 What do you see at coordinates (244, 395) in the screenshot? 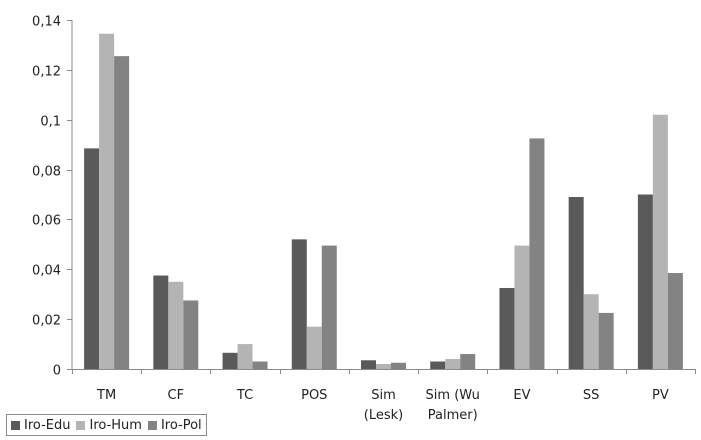
I see `x-tick-label: TC` at bounding box center [244, 395].